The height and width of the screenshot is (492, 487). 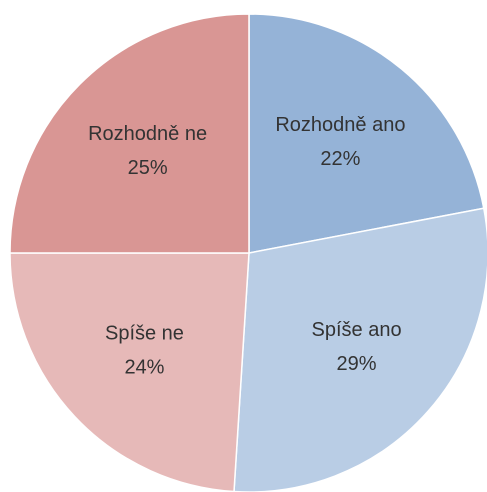 What do you see at coordinates (144, 367) in the screenshot?
I see `slice-value-label: 24%` at bounding box center [144, 367].